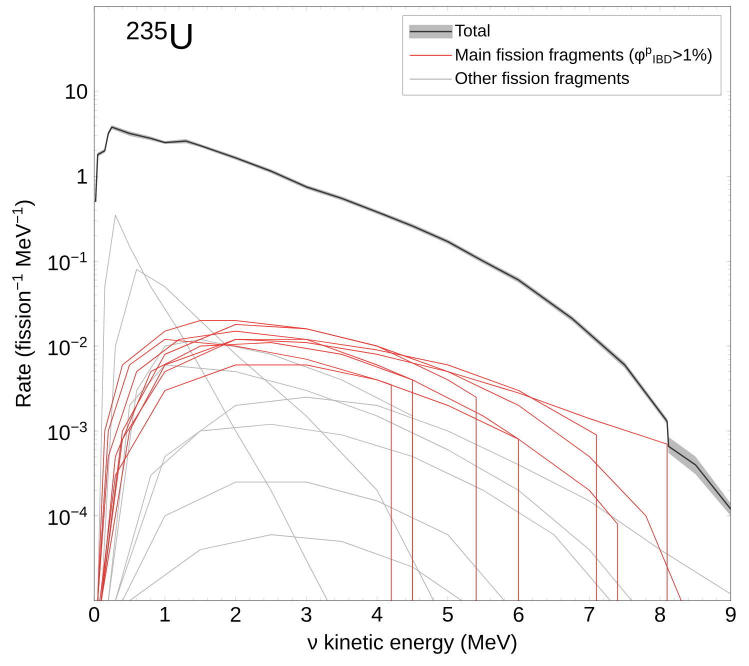 The image size is (749, 666). I want to click on y-tick-label: 10, so click(77, 91).